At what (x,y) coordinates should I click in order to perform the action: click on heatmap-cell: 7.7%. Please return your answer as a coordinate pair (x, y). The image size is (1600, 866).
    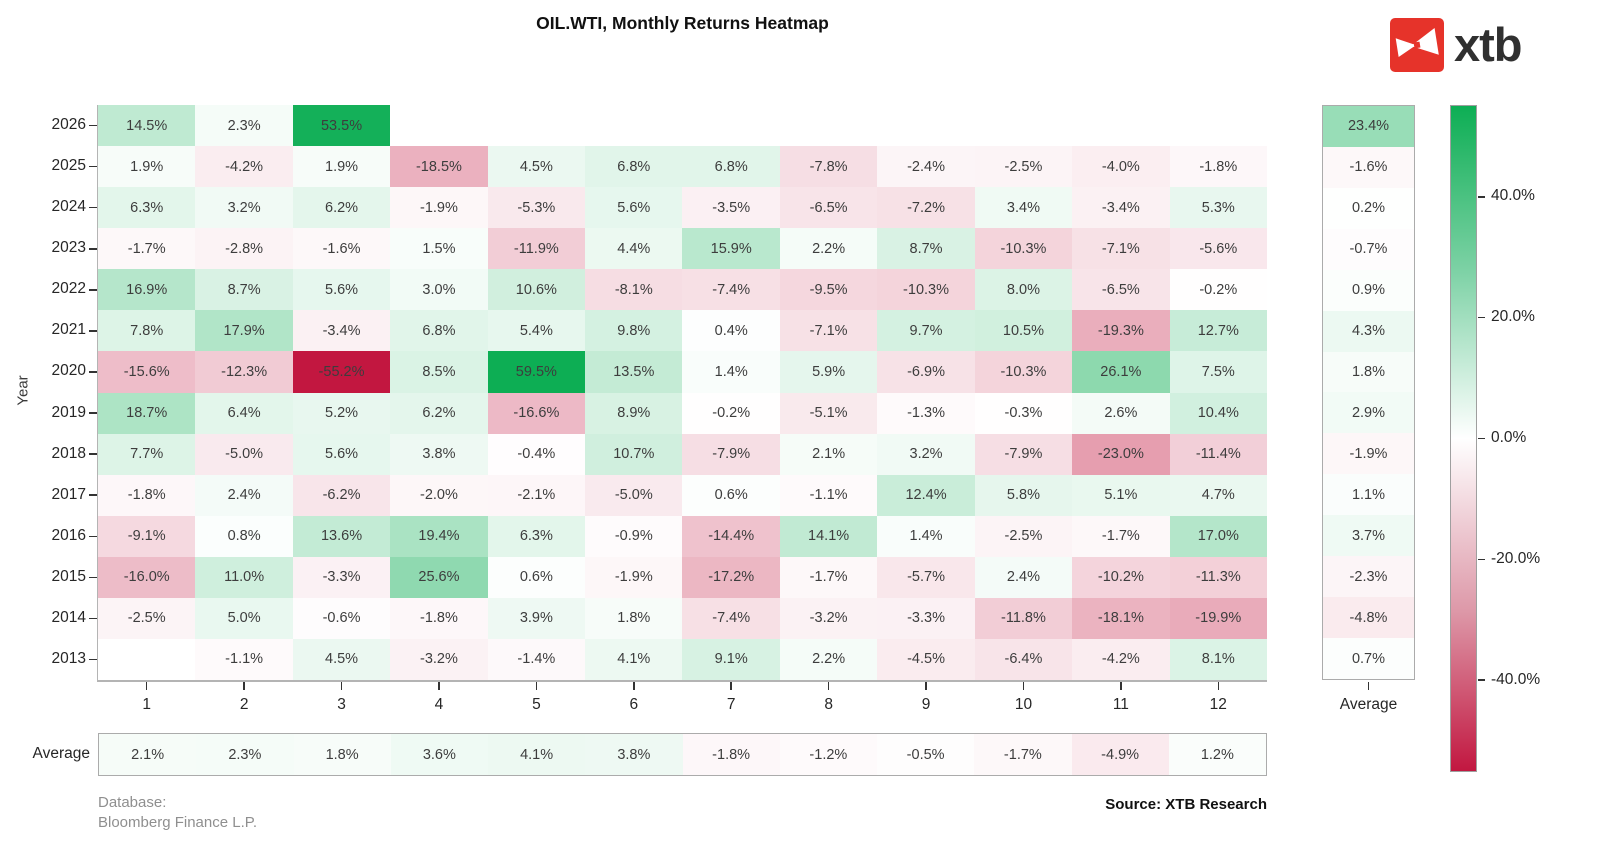
    Looking at the image, I should click on (147, 454).